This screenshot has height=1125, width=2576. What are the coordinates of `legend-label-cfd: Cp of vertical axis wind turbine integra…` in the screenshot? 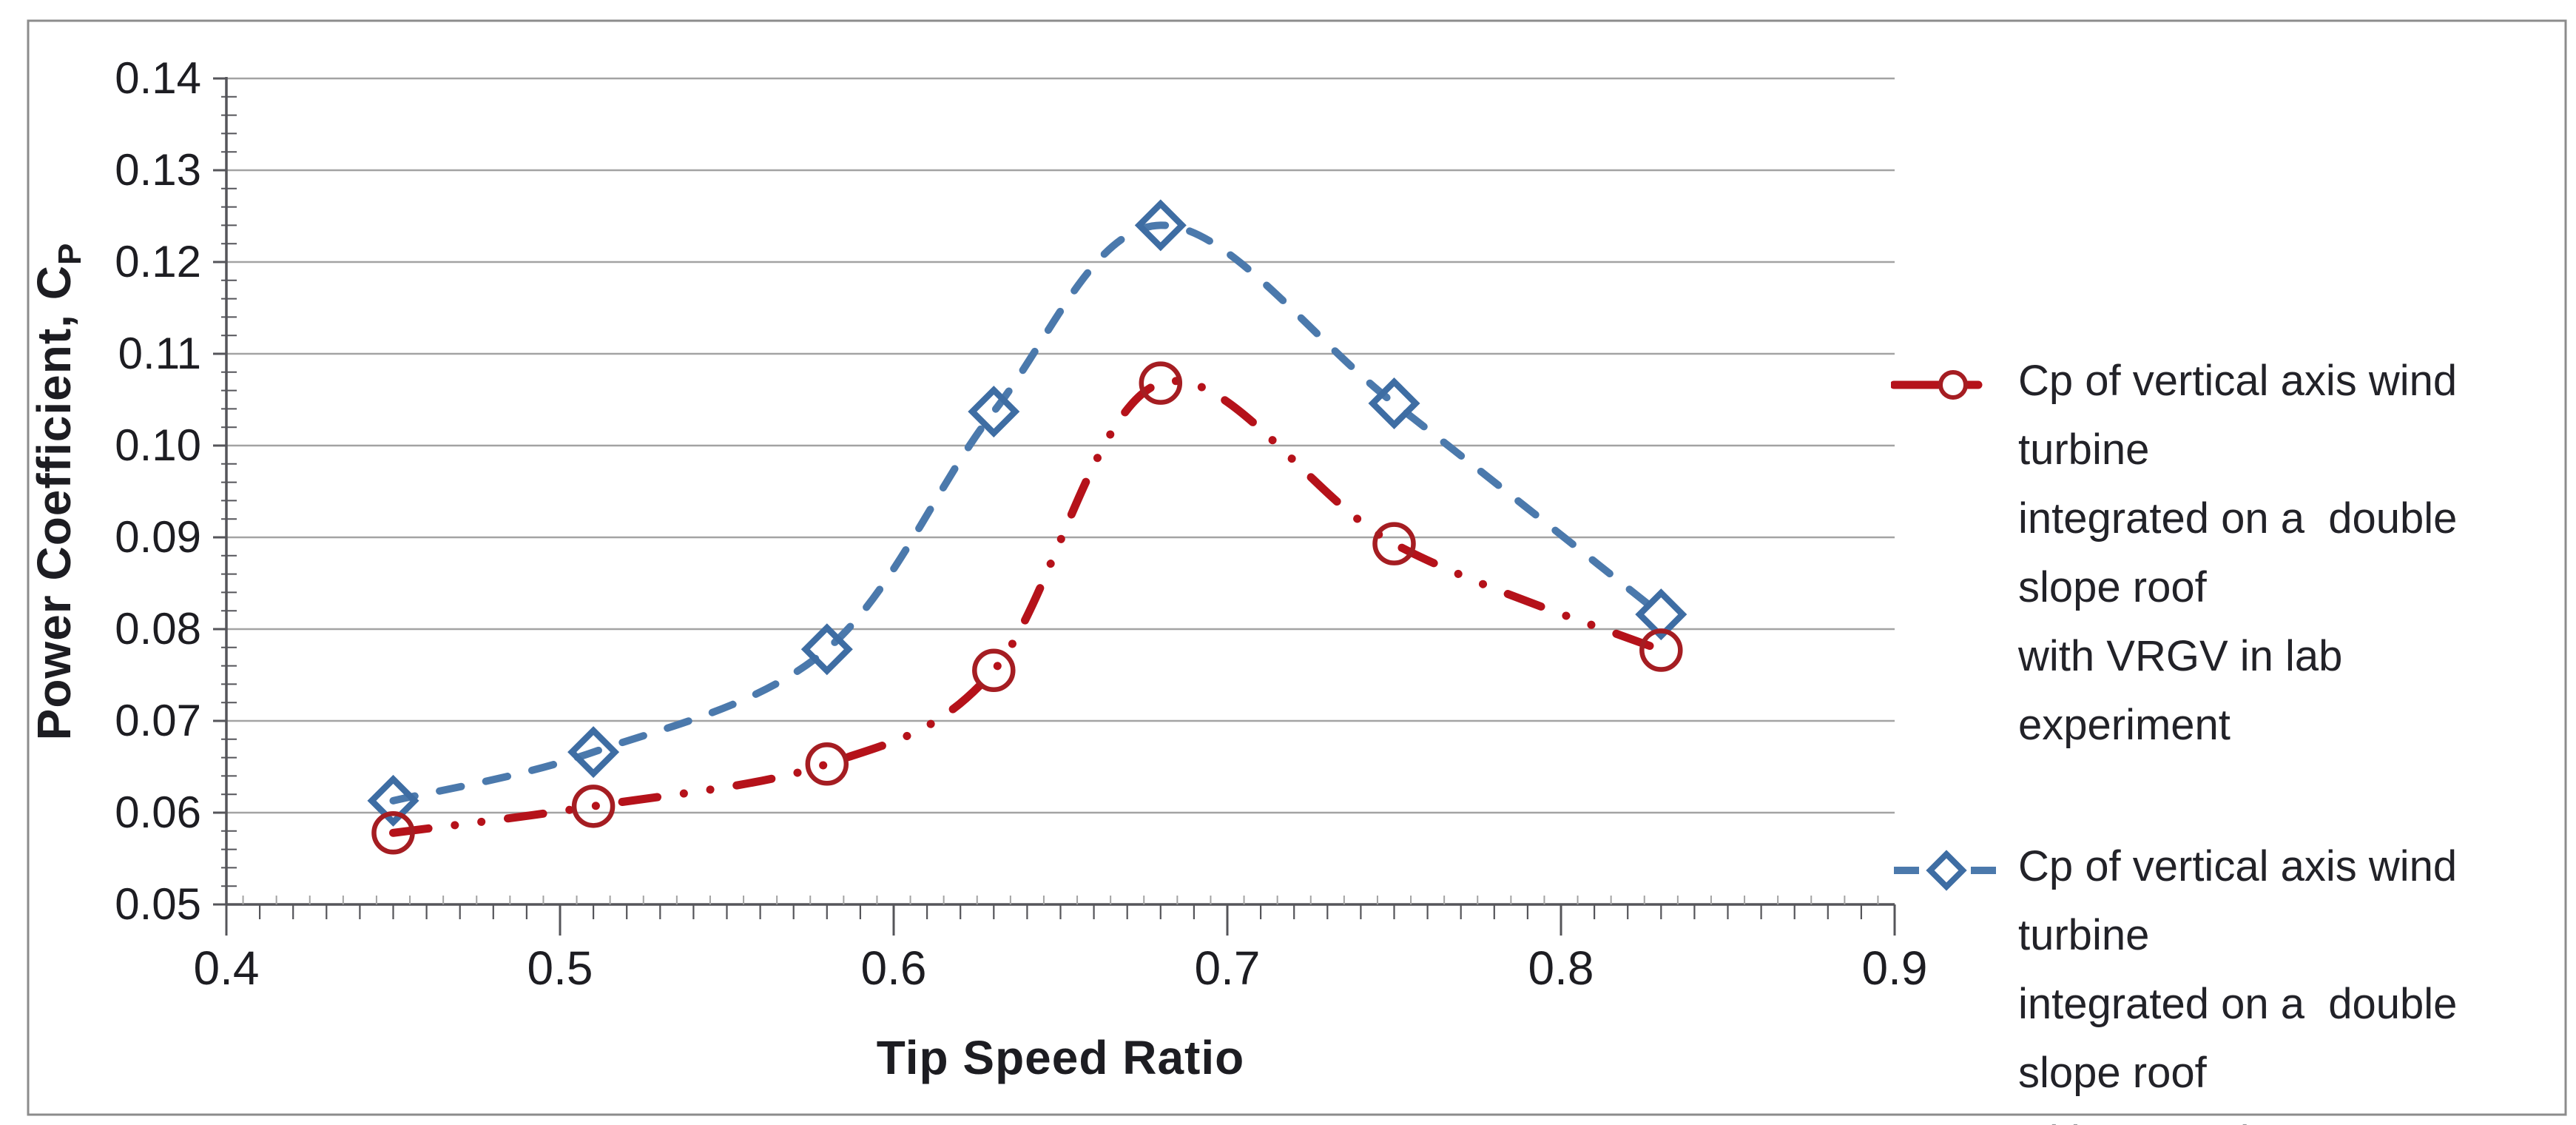 It's located at (2287, 979).